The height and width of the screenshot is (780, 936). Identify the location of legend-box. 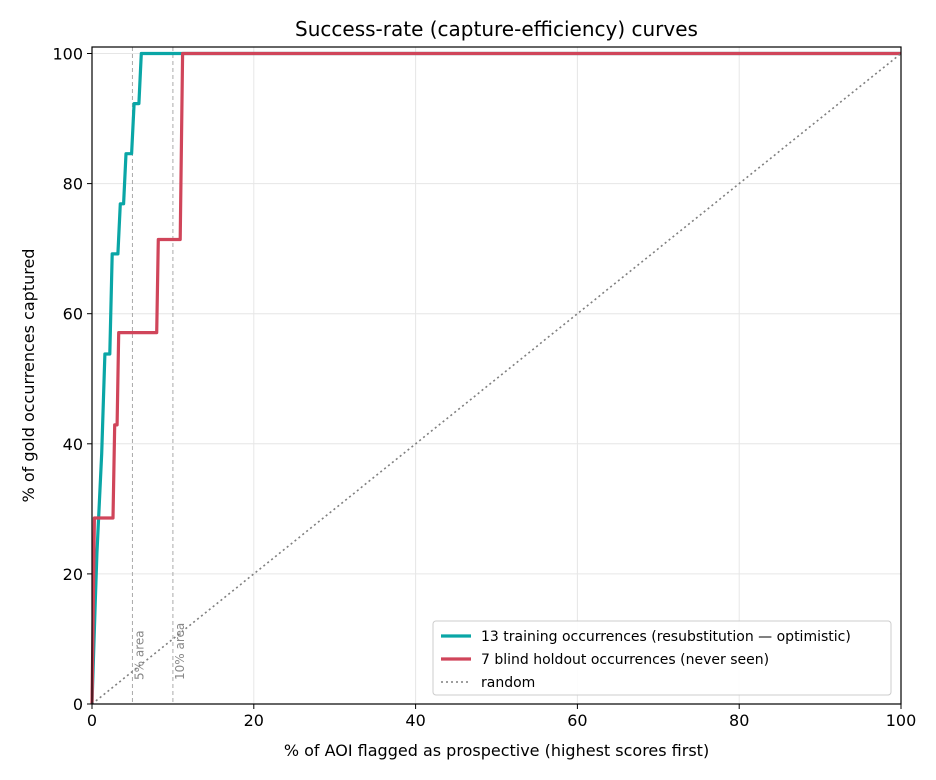
(662, 658).